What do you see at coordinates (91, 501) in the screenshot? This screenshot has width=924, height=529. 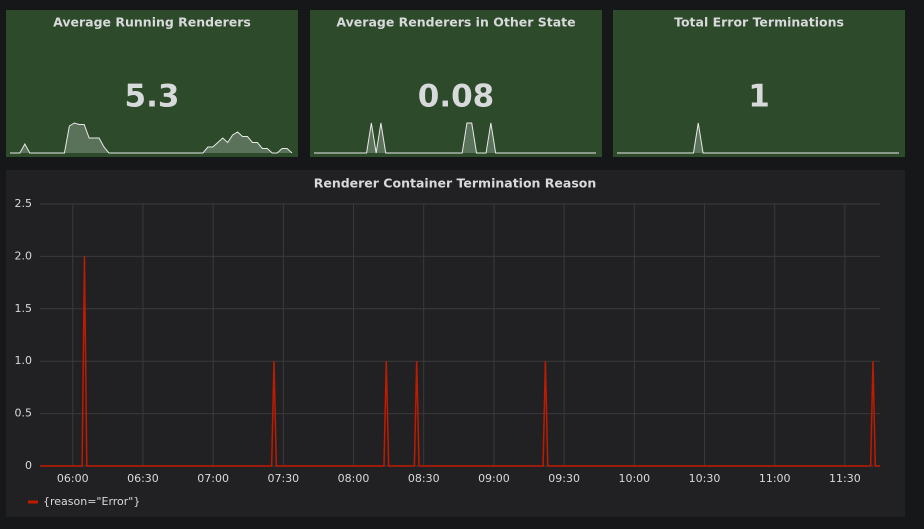 I see `legend-label: {reason="Error"}` at bounding box center [91, 501].